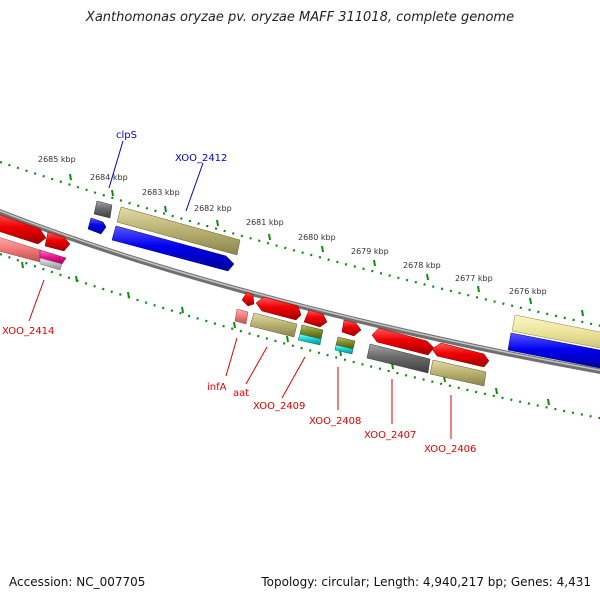  Describe the element at coordinates (335, 421) in the screenshot. I see `gene-label-XOO_2408: XOO_2408` at that location.